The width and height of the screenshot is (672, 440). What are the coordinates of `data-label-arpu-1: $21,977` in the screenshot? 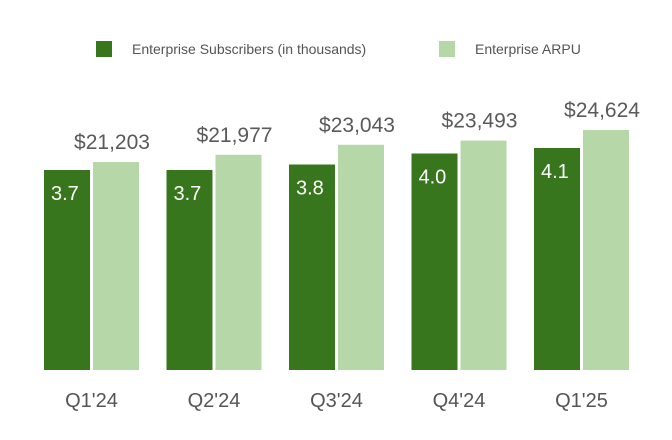 It's located at (235, 135).